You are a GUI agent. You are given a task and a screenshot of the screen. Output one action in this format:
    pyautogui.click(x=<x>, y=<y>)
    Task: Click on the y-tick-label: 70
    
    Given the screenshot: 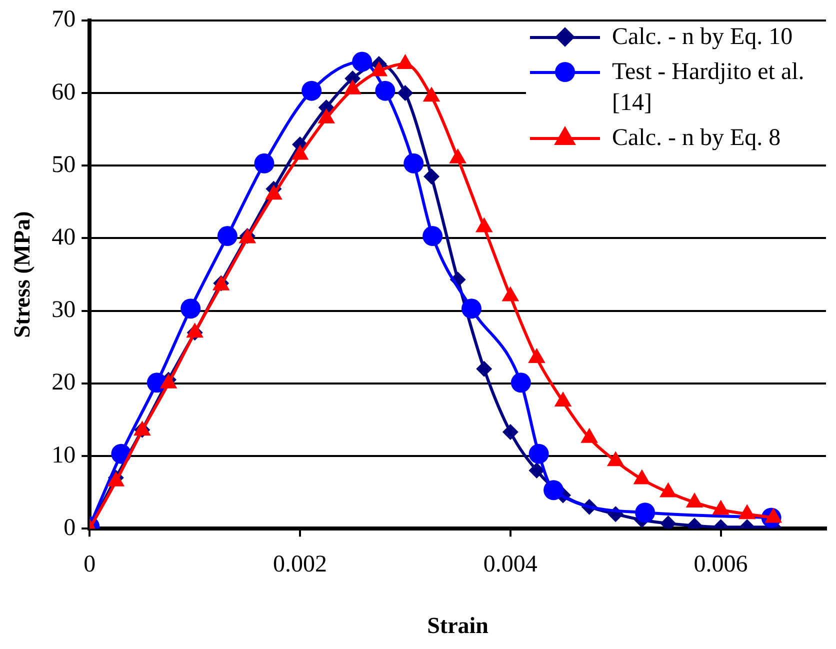 What is the action you would take?
    pyautogui.click(x=64, y=19)
    